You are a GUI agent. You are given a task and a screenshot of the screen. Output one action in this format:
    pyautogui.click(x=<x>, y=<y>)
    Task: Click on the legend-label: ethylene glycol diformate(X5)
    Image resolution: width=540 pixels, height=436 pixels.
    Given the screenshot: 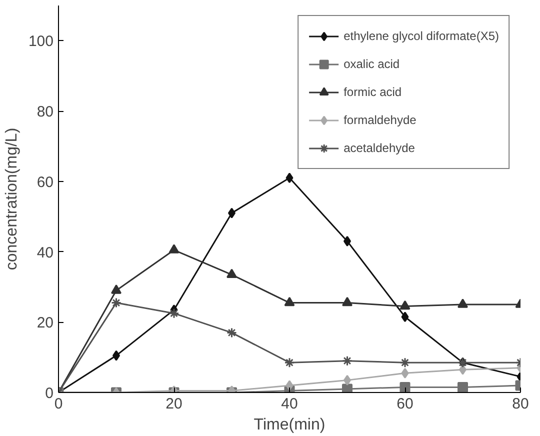 What is the action you would take?
    pyautogui.click(x=421, y=36)
    